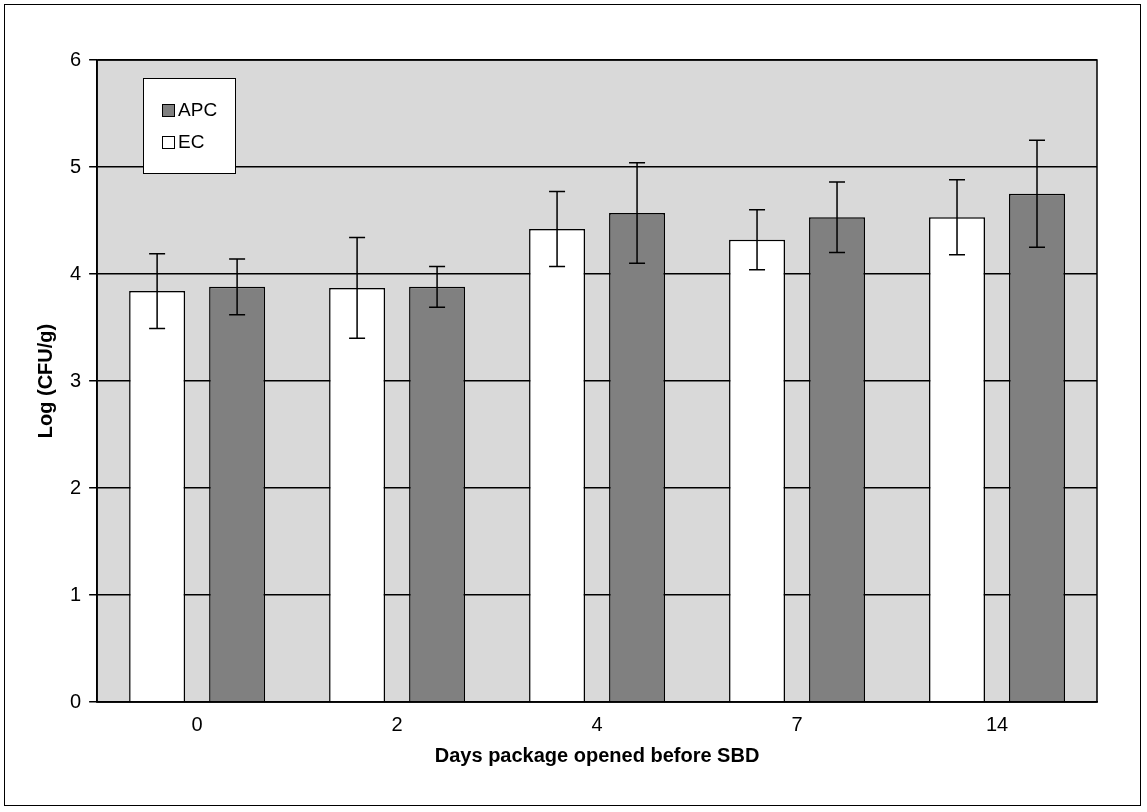 The image size is (1147, 812). Describe the element at coordinates (797, 723) in the screenshot. I see `x-tick-label: 7` at that location.